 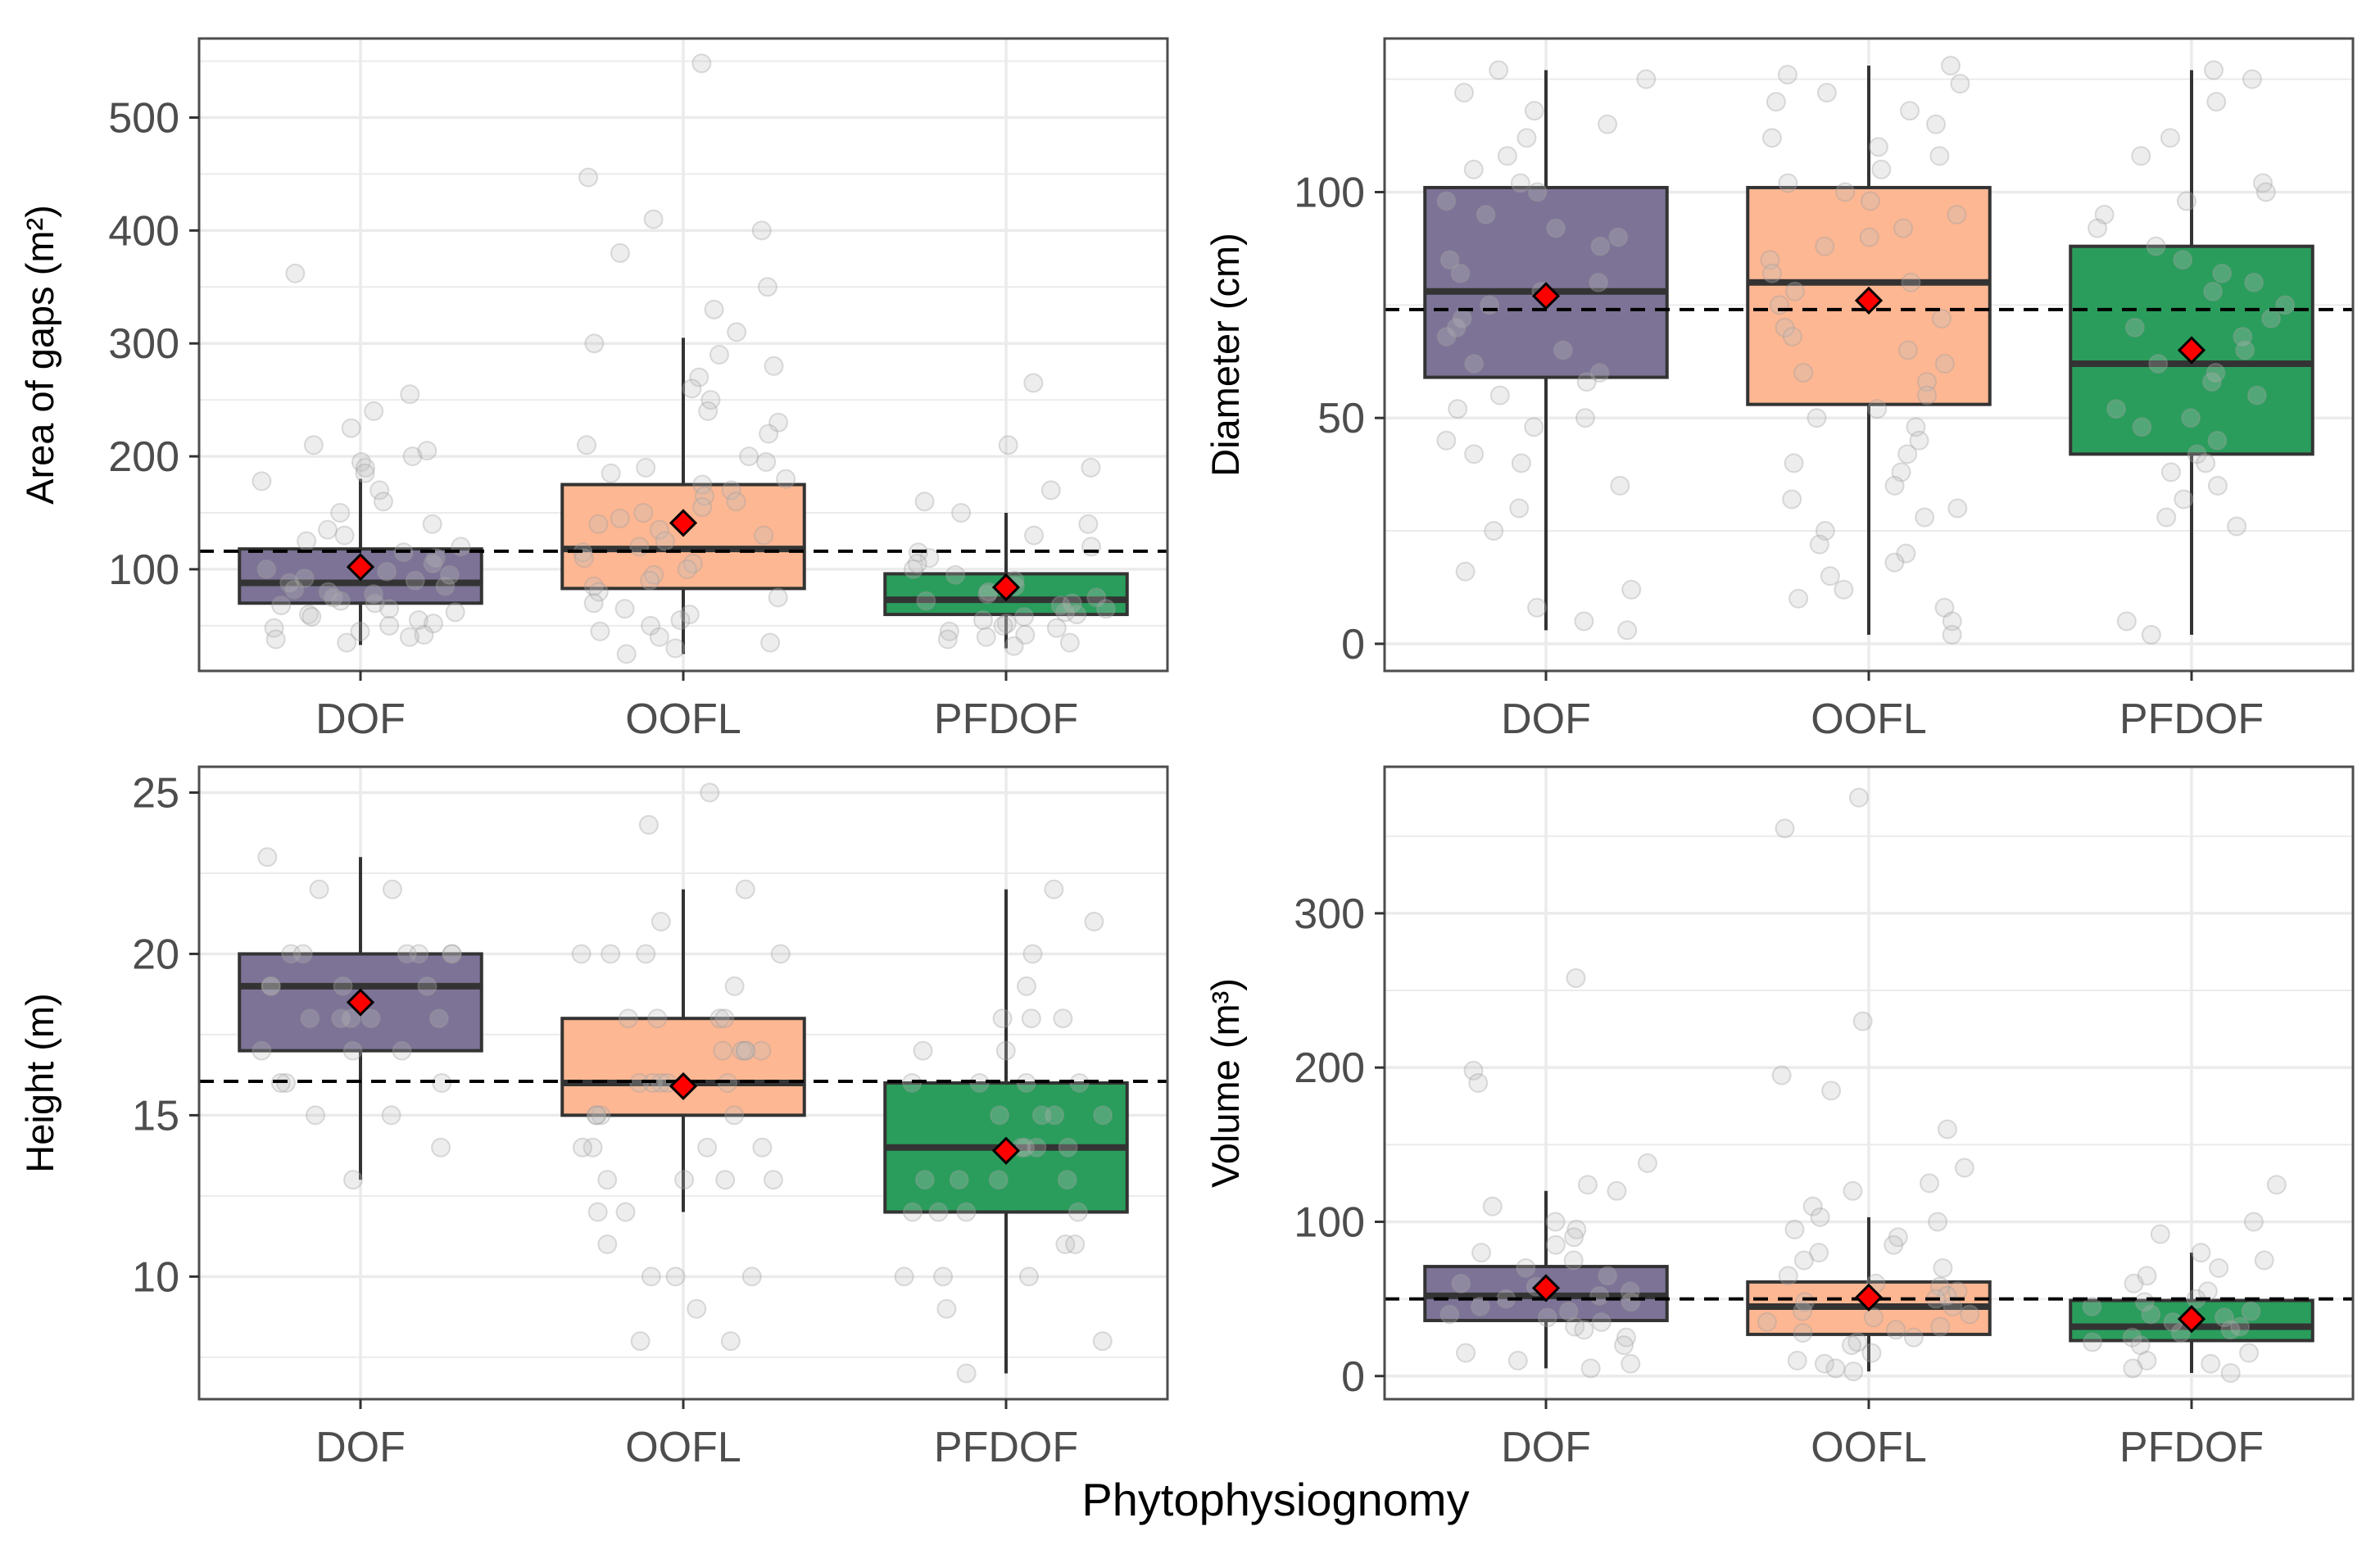 What do you see at coordinates (360, 719) in the screenshot?
I see `x-tick-label: DOF` at bounding box center [360, 719].